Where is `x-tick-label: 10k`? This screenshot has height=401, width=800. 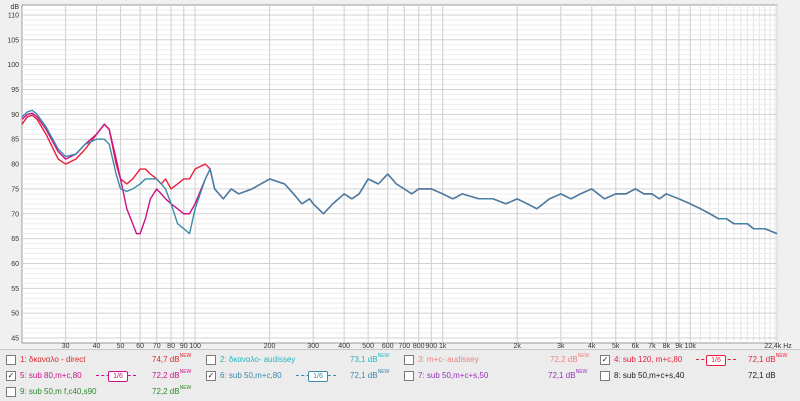 x-tick-label: 10k is located at coordinates (691, 346).